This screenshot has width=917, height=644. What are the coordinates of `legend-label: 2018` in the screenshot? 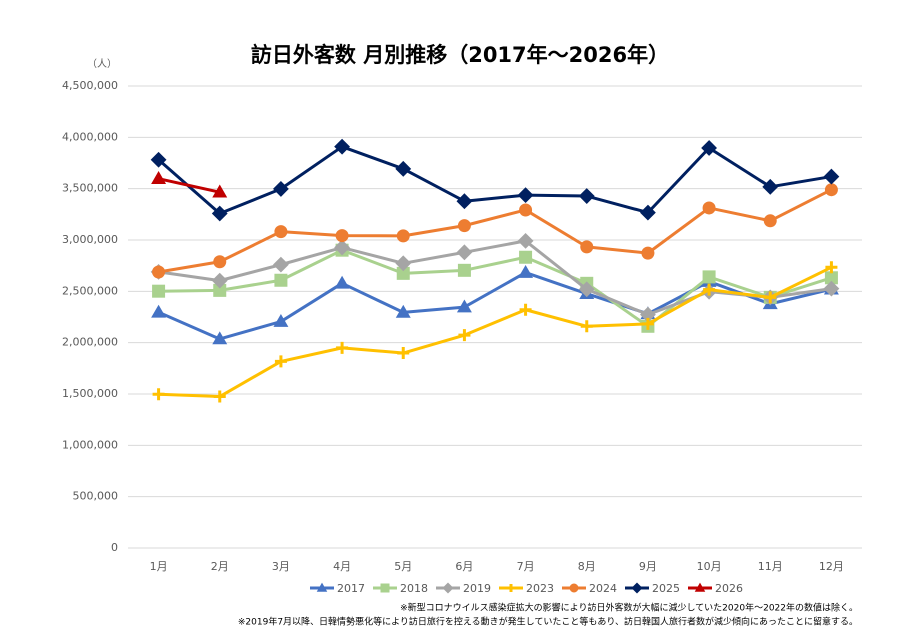 It's located at (414, 588).